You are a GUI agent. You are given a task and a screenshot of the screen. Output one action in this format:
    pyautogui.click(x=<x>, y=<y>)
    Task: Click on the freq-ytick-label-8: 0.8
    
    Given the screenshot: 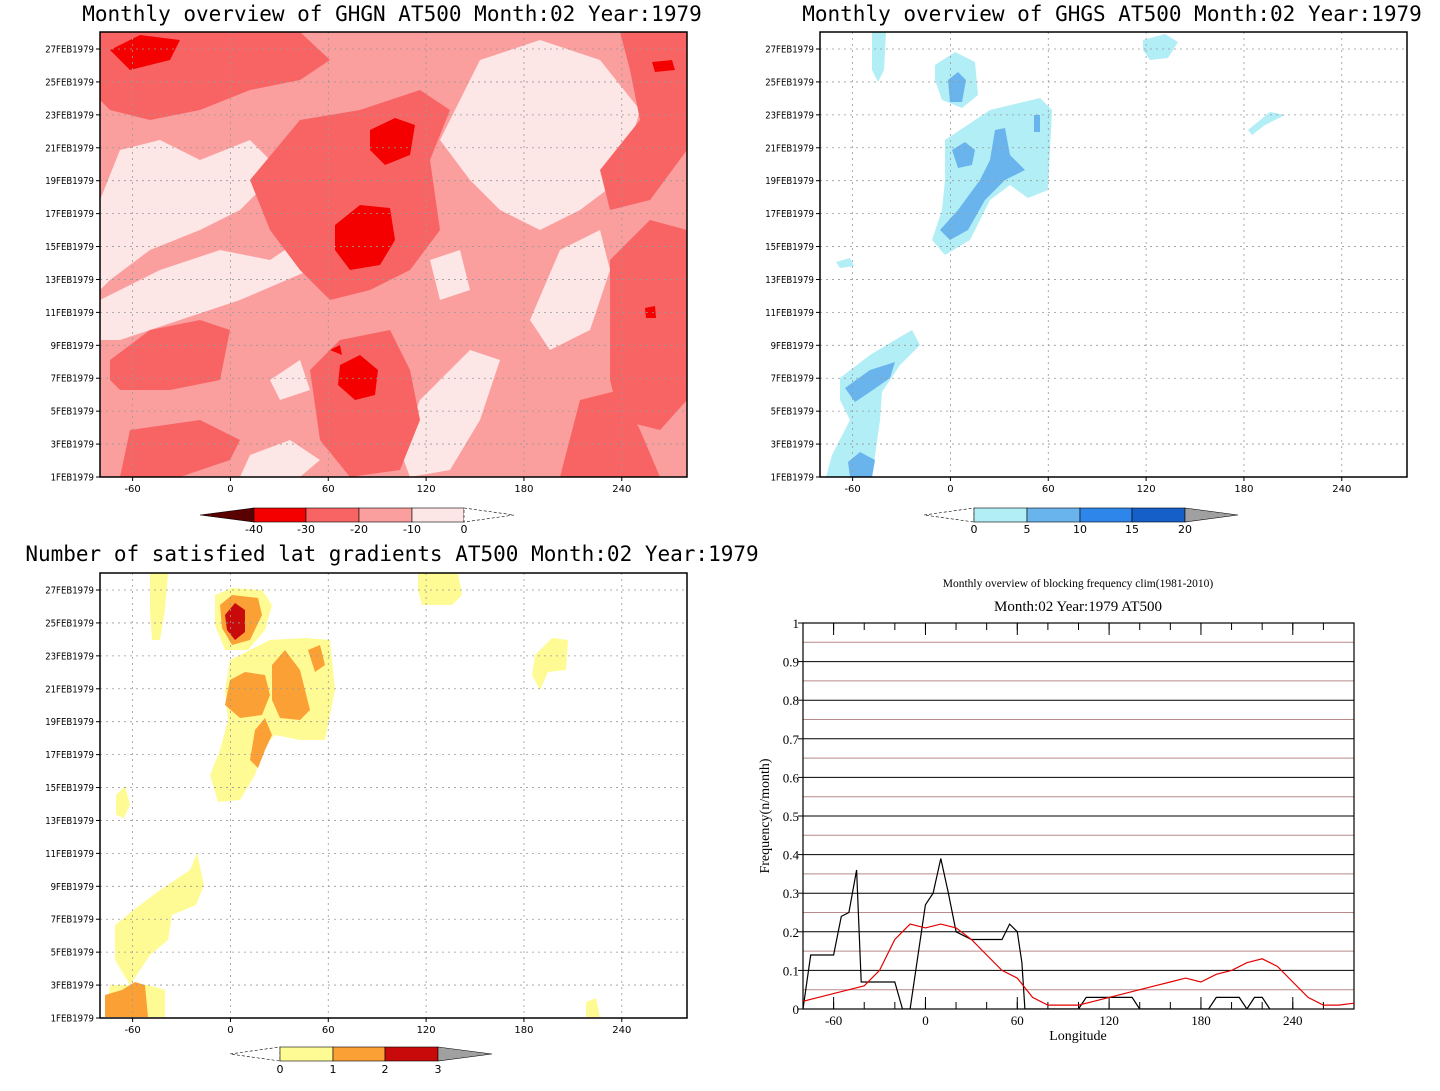 What is the action you would take?
    pyautogui.click(x=791, y=700)
    